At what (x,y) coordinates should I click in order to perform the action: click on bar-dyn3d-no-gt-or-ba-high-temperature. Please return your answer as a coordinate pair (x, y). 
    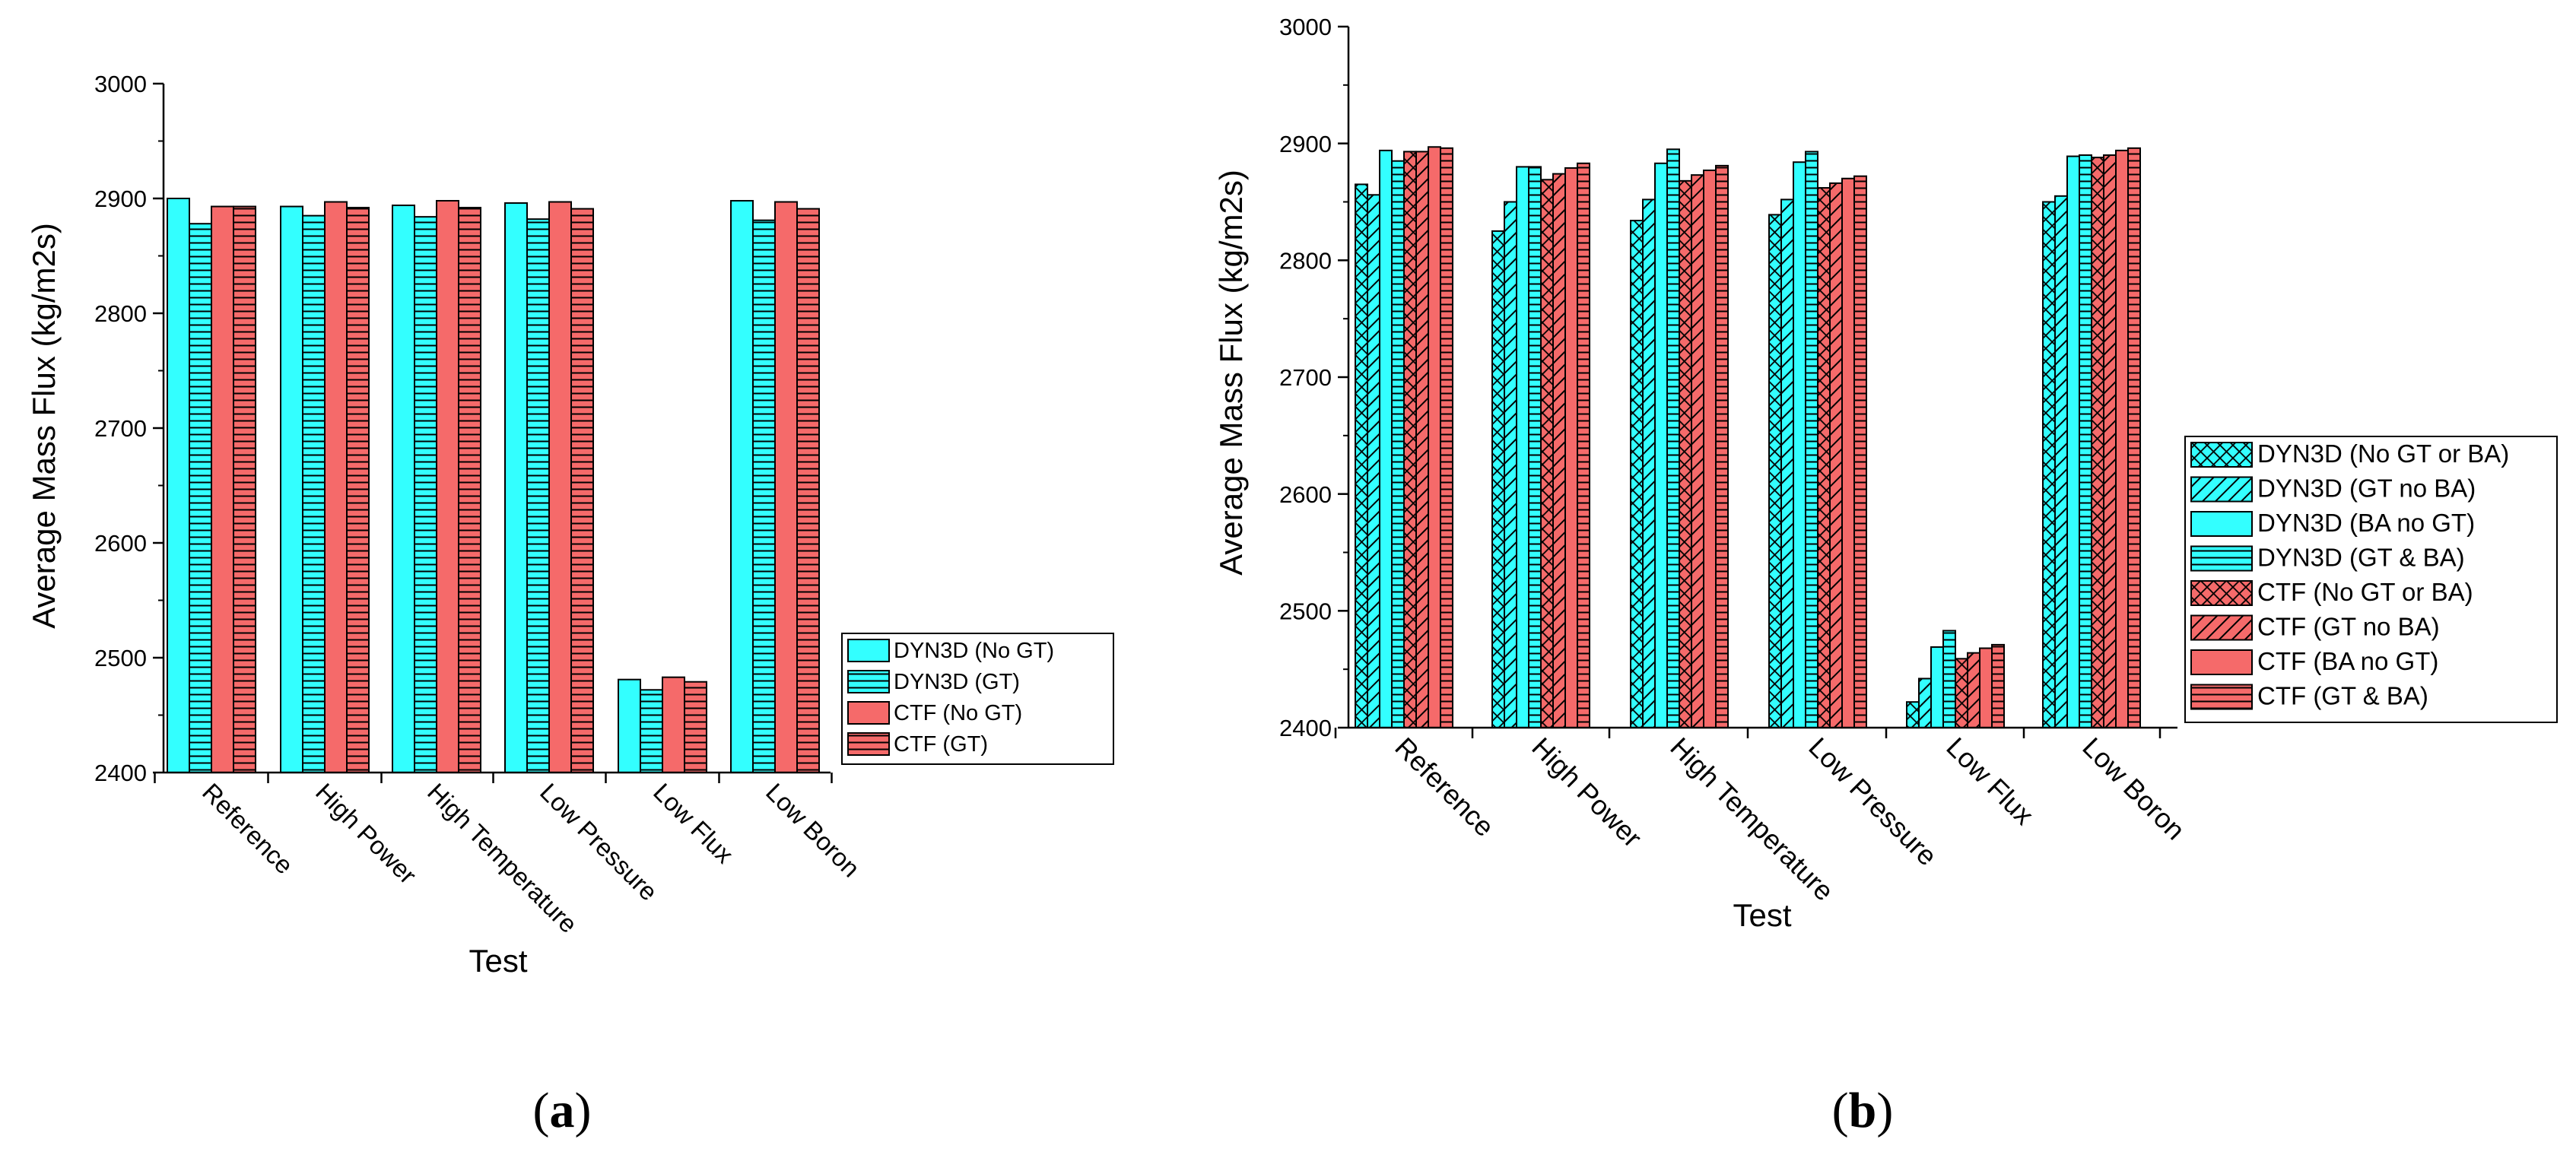
    Looking at the image, I should click on (1637, 474).